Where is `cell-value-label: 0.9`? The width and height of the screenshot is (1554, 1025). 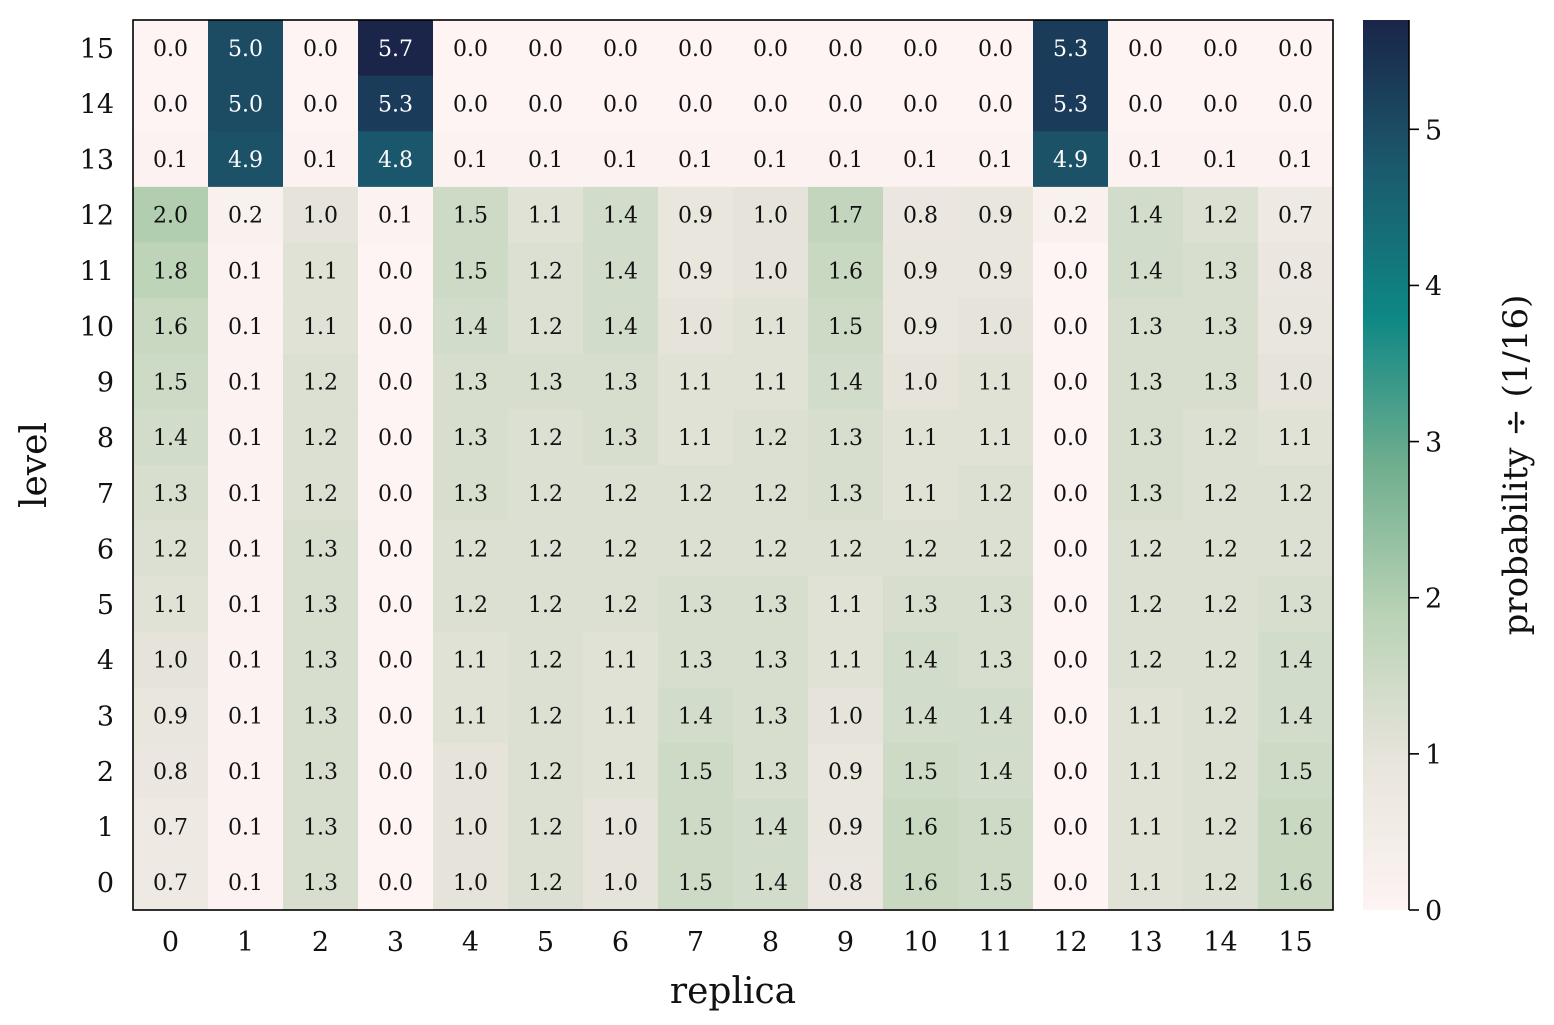 cell-value-label: 0.9 is located at coordinates (695, 216).